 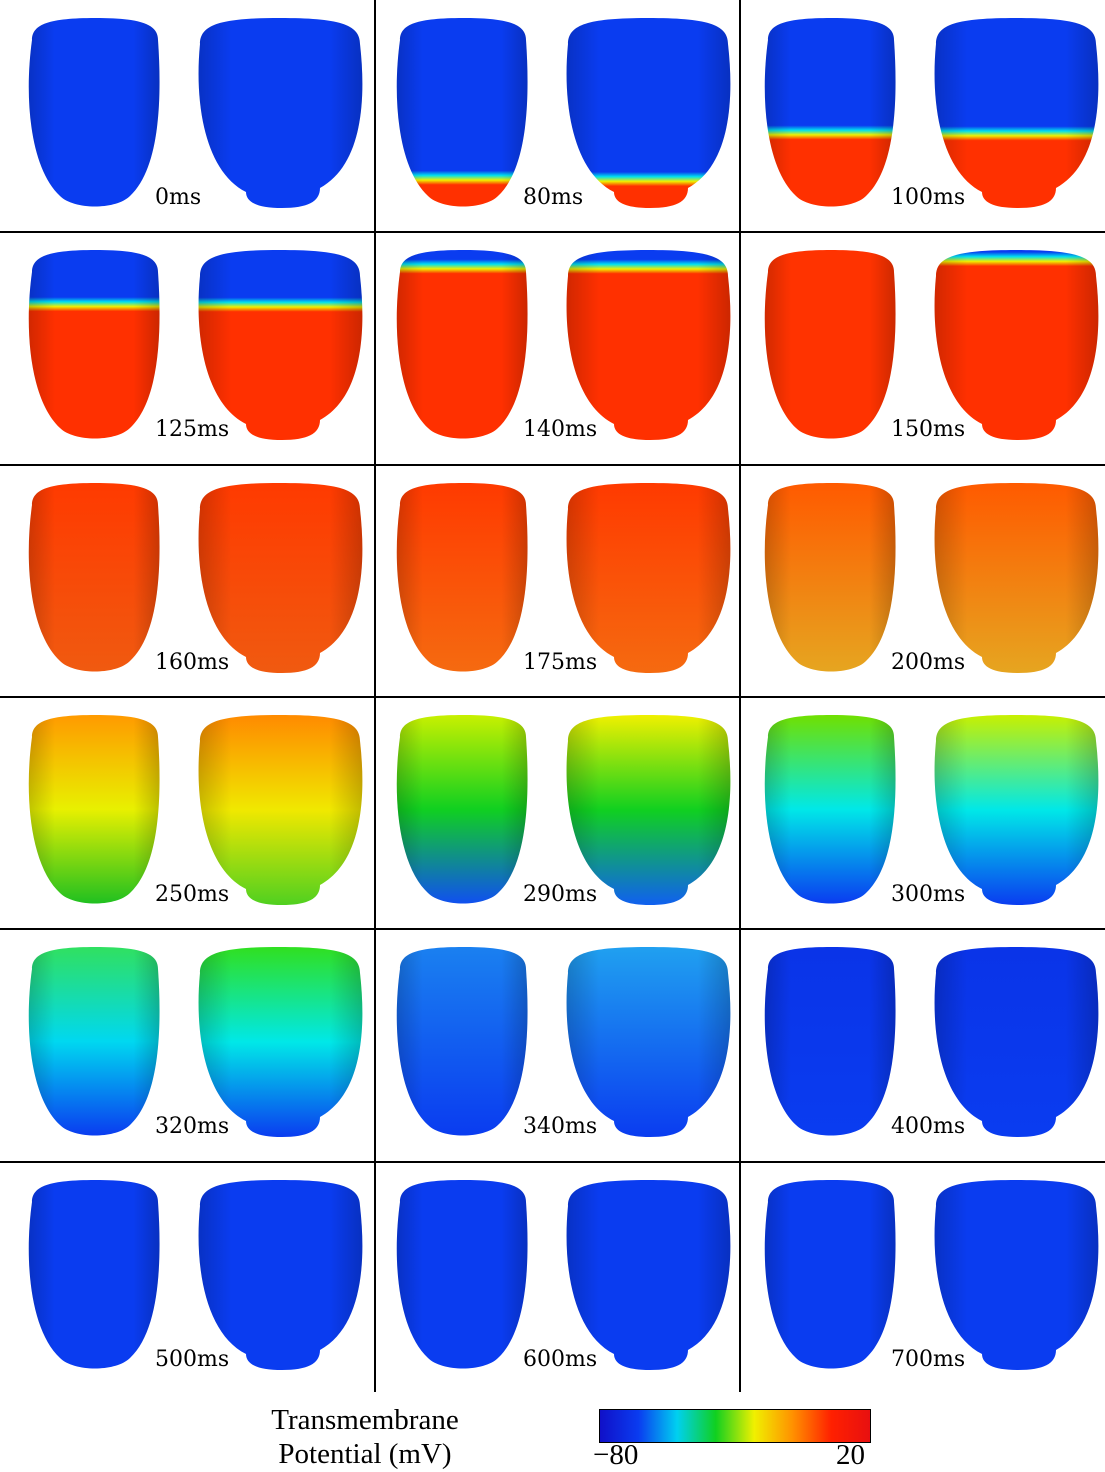 I want to click on time-label: 175ms, so click(x=560, y=662).